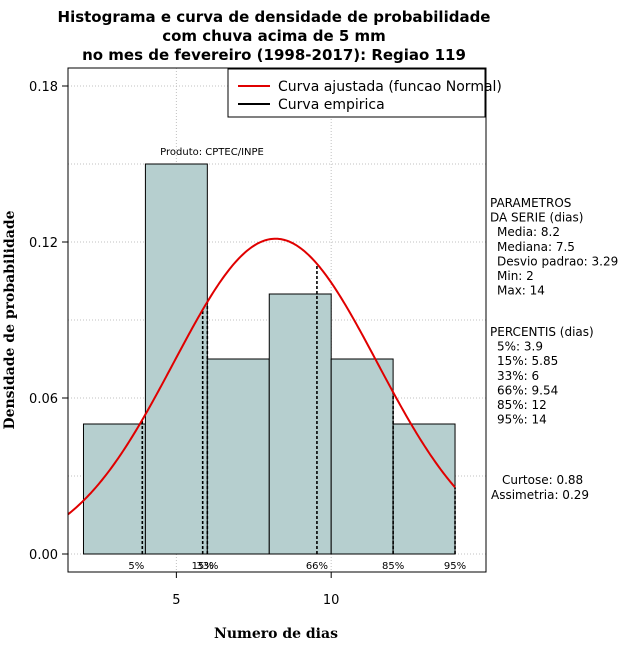  I want to click on percentil-line-6: 85%: 12, so click(522, 405).